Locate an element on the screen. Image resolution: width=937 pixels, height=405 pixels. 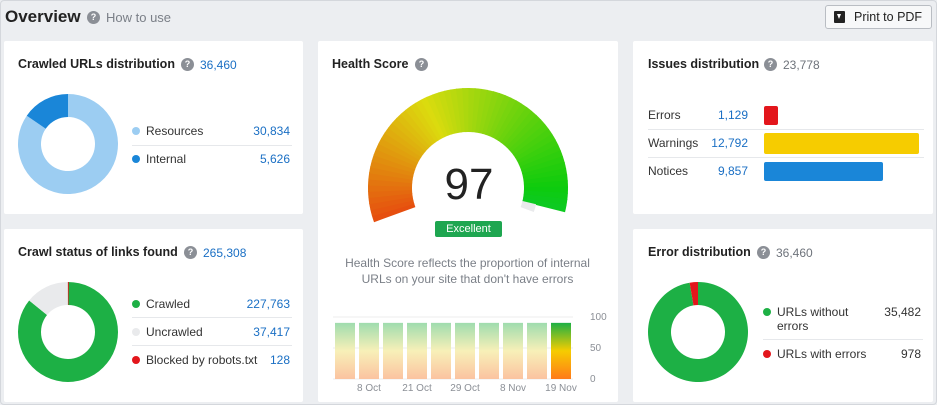
legend-value: 978 is located at coordinates (910, 354).